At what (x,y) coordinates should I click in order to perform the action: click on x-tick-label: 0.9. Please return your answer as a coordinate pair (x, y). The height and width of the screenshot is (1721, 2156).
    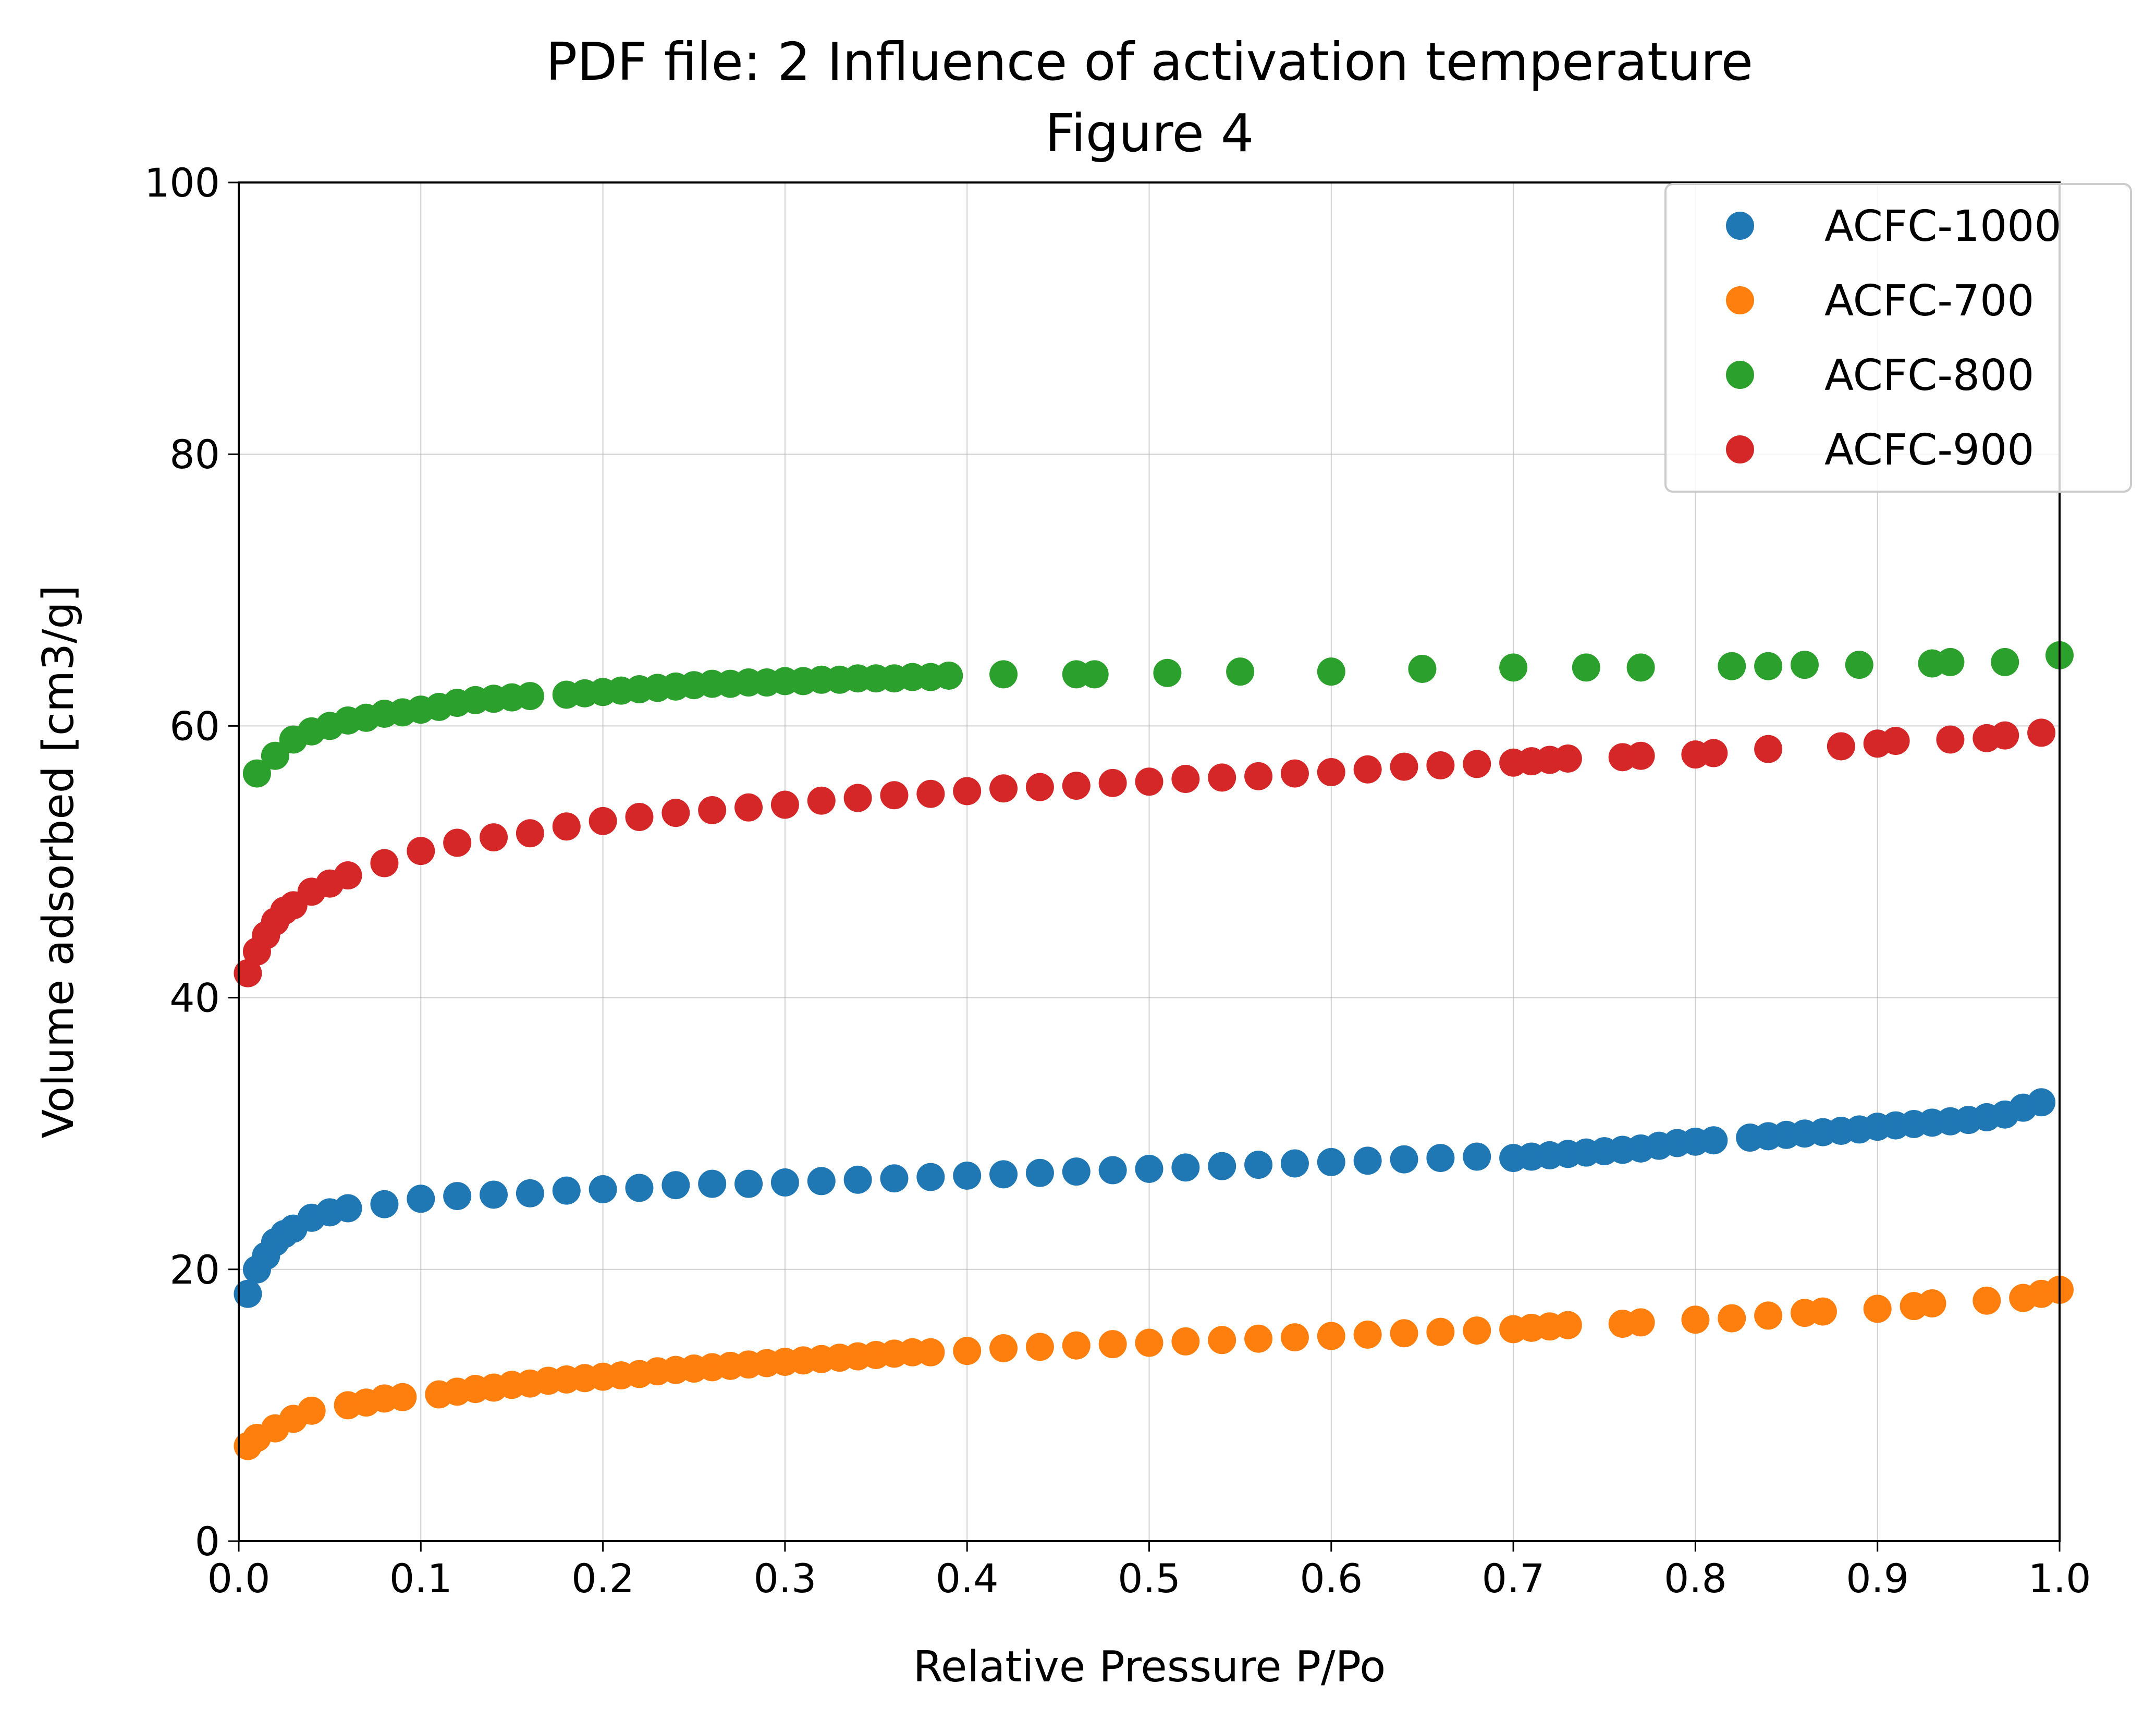
    Looking at the image, I should click on (1877, 1579).